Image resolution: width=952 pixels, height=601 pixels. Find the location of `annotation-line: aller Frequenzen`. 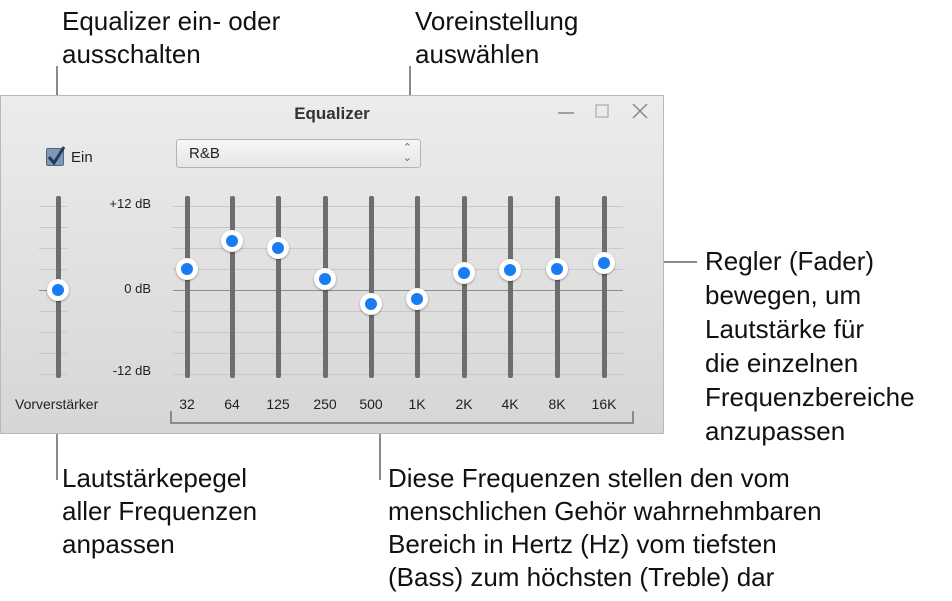

annotation-line: aller Frequenzen is located at coordinates (160, 511).